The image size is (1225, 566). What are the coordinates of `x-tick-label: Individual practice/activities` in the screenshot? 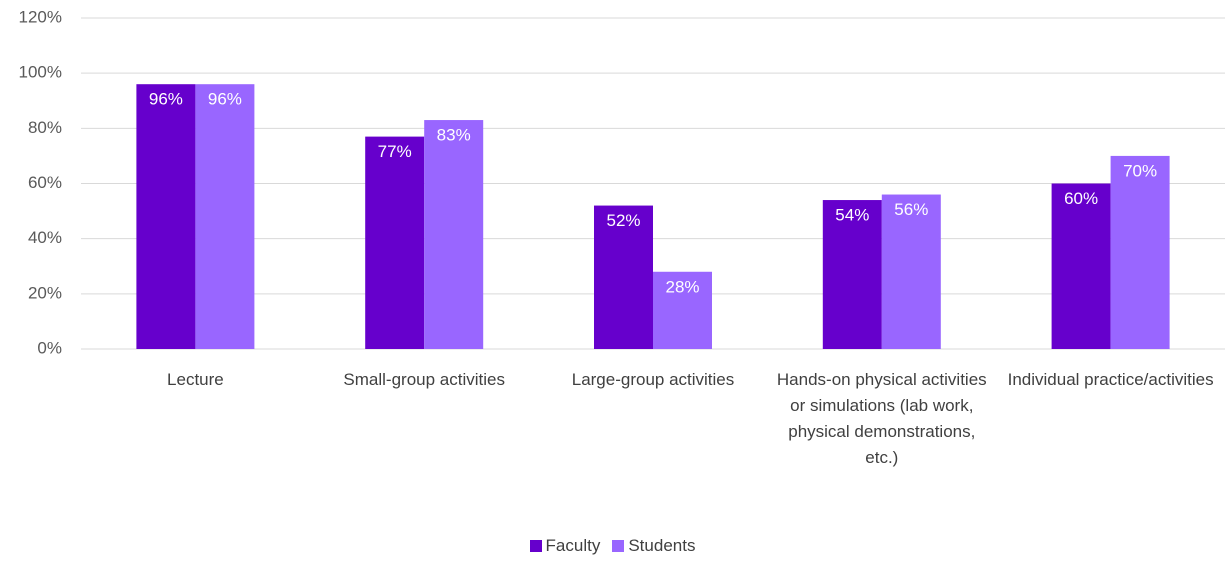 It's located at (1110, 379).